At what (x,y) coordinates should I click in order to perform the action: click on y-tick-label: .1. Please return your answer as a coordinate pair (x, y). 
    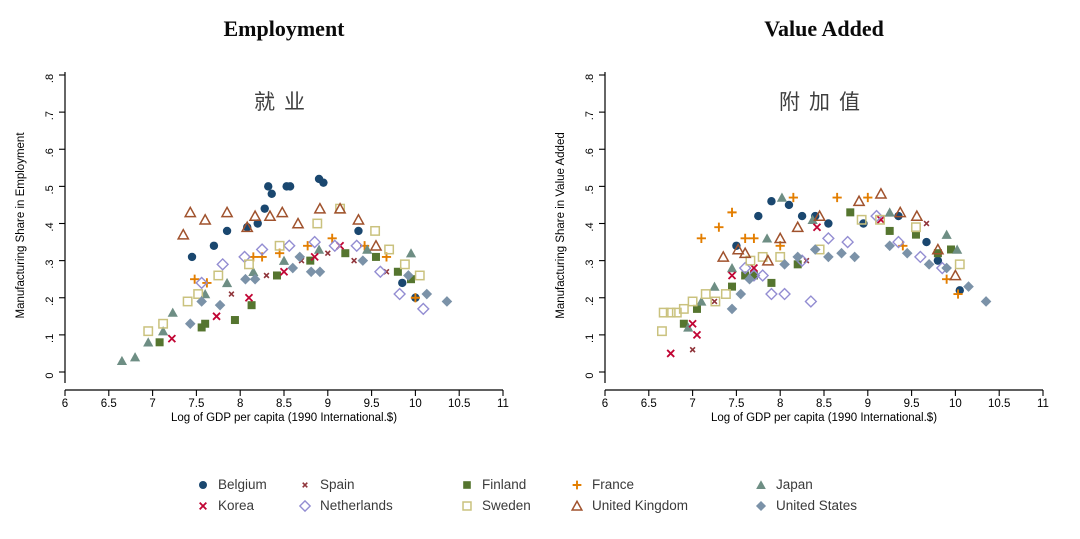
    Looking at the image, I should click on (590, 338).